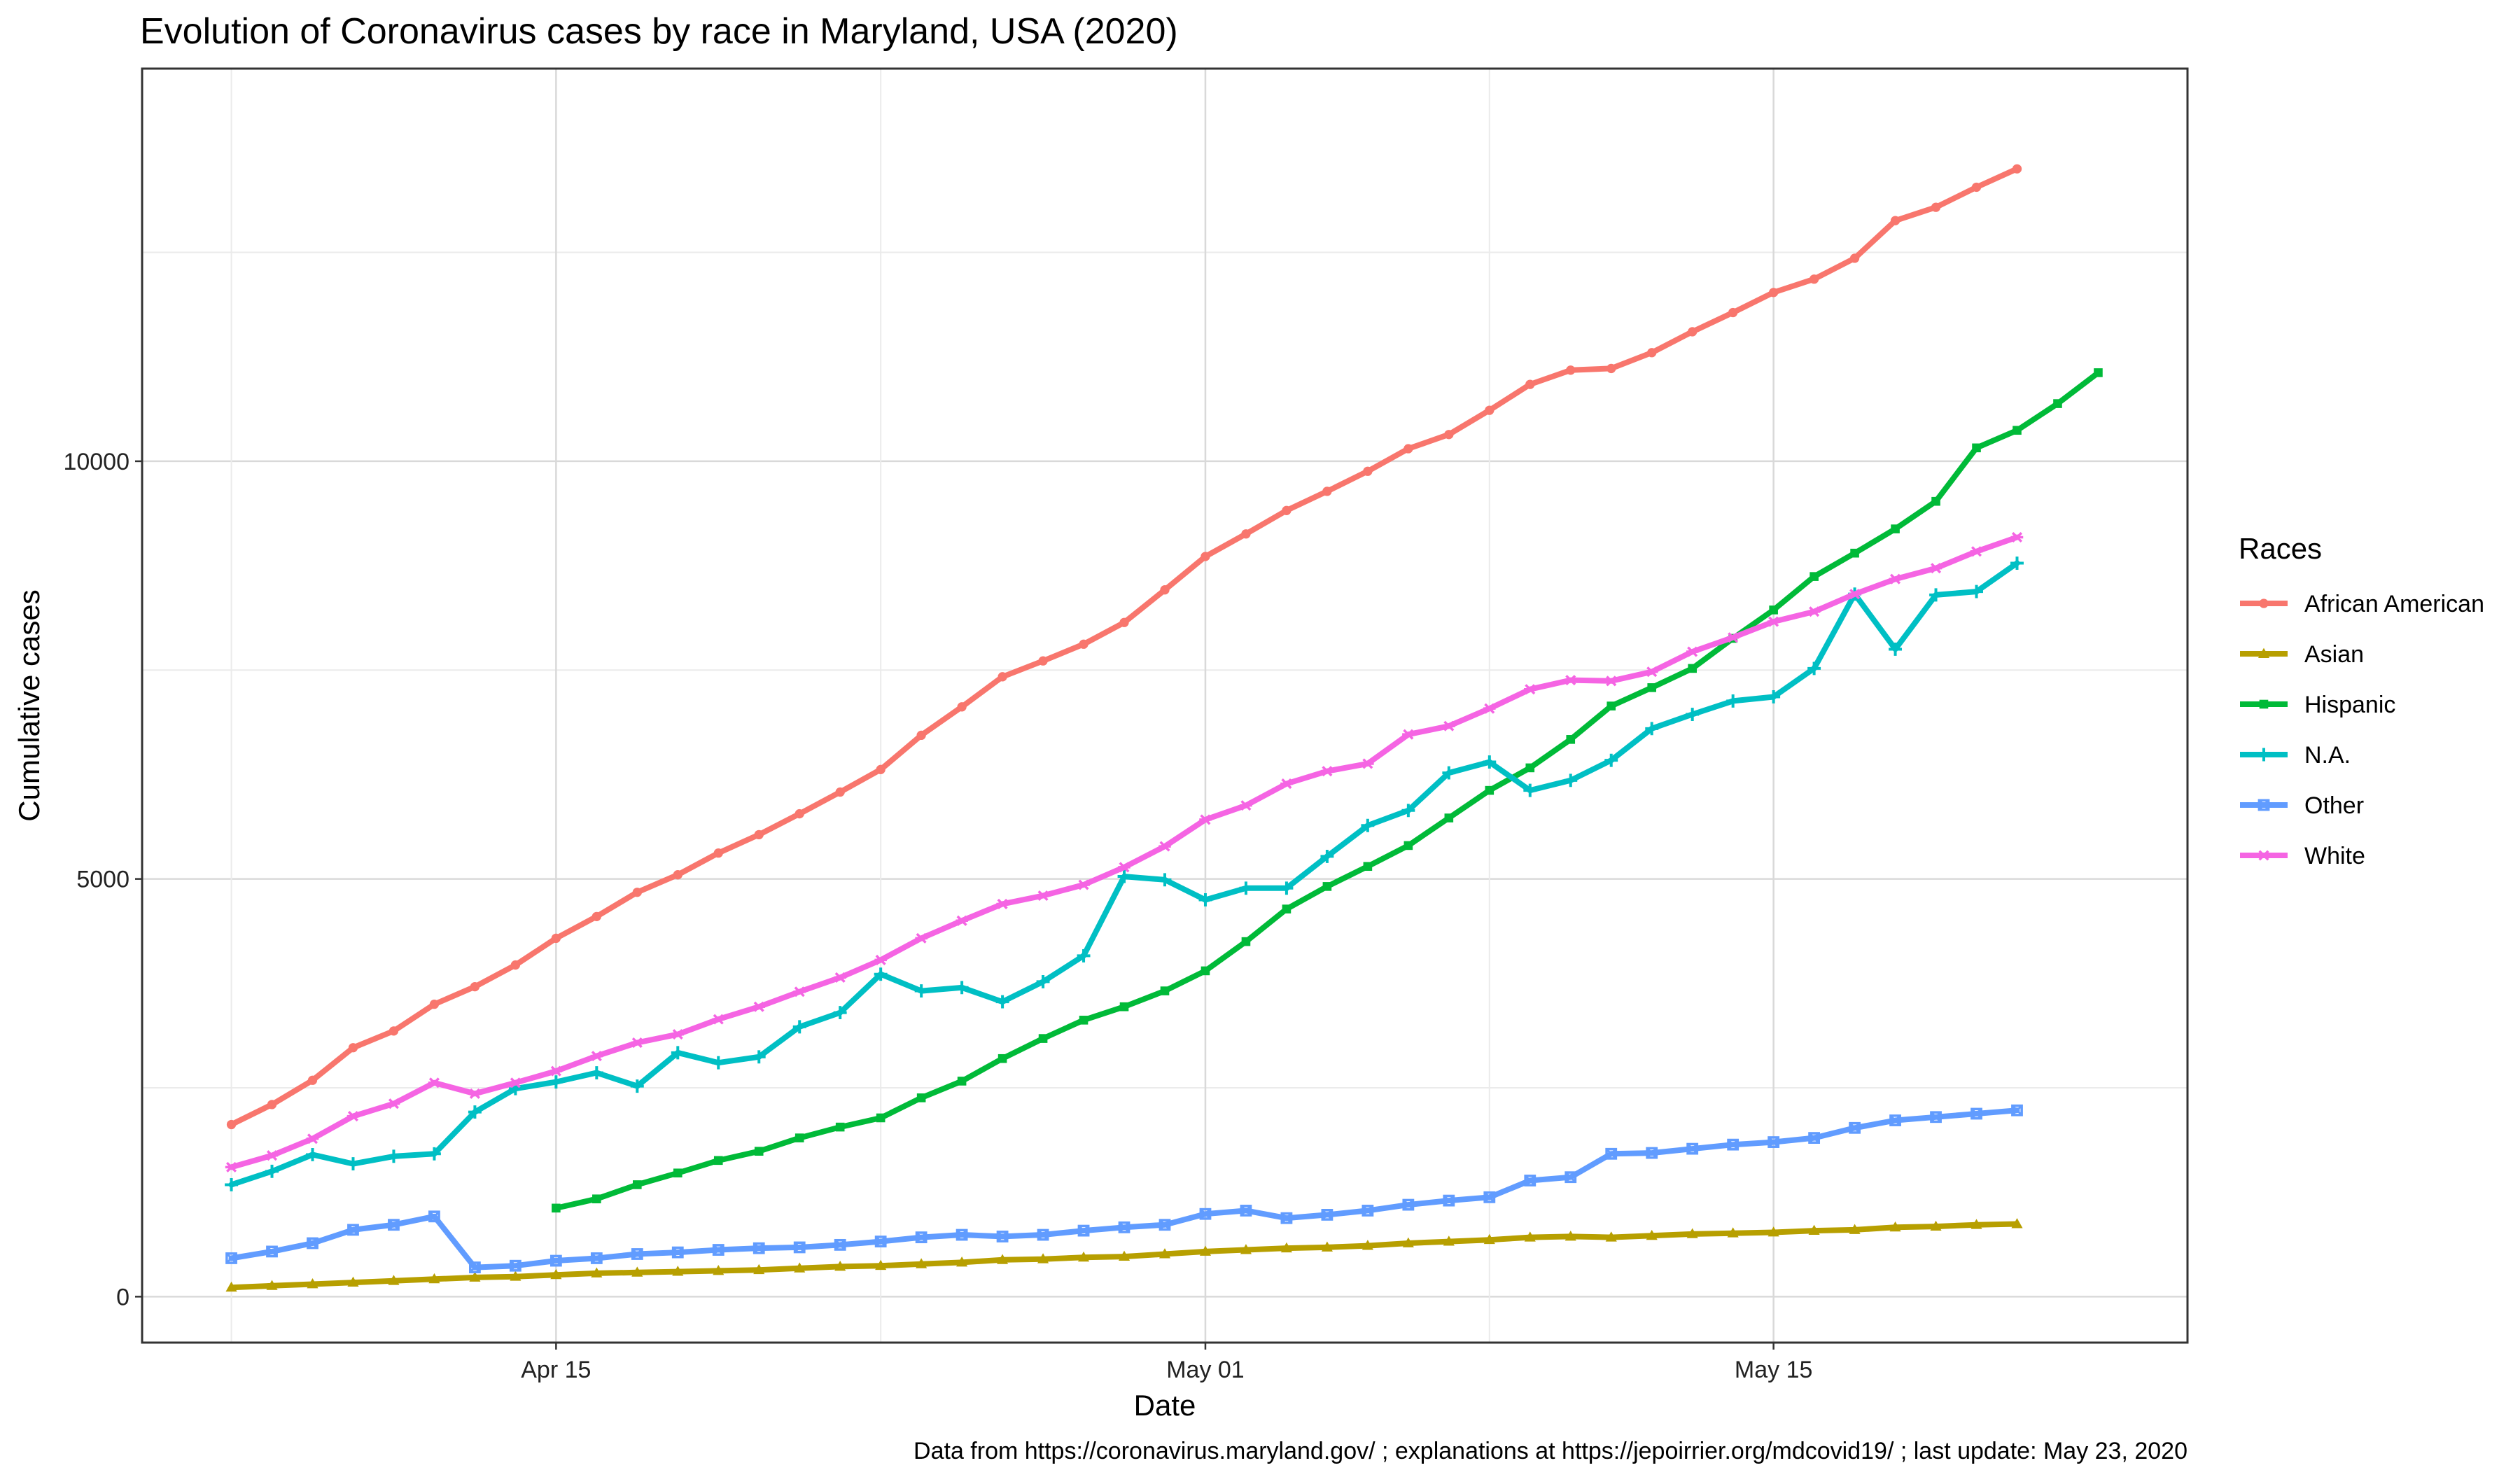 This screenshot has width=2520, height=1470. Describe the element at coordinates (2334, 654) in the screenshot. I see `legend-label: Asian` at that location.